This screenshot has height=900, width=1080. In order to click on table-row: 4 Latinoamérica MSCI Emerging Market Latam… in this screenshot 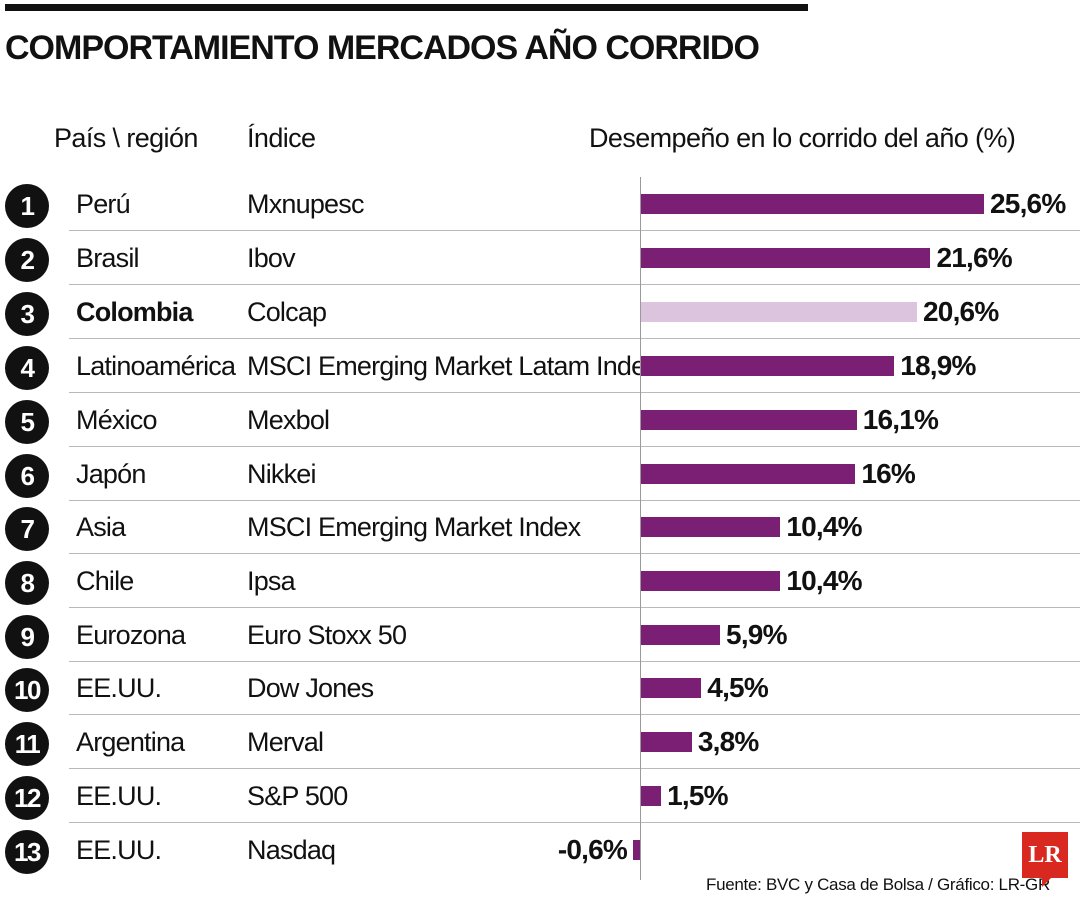, I will do `click(540, 366)`.